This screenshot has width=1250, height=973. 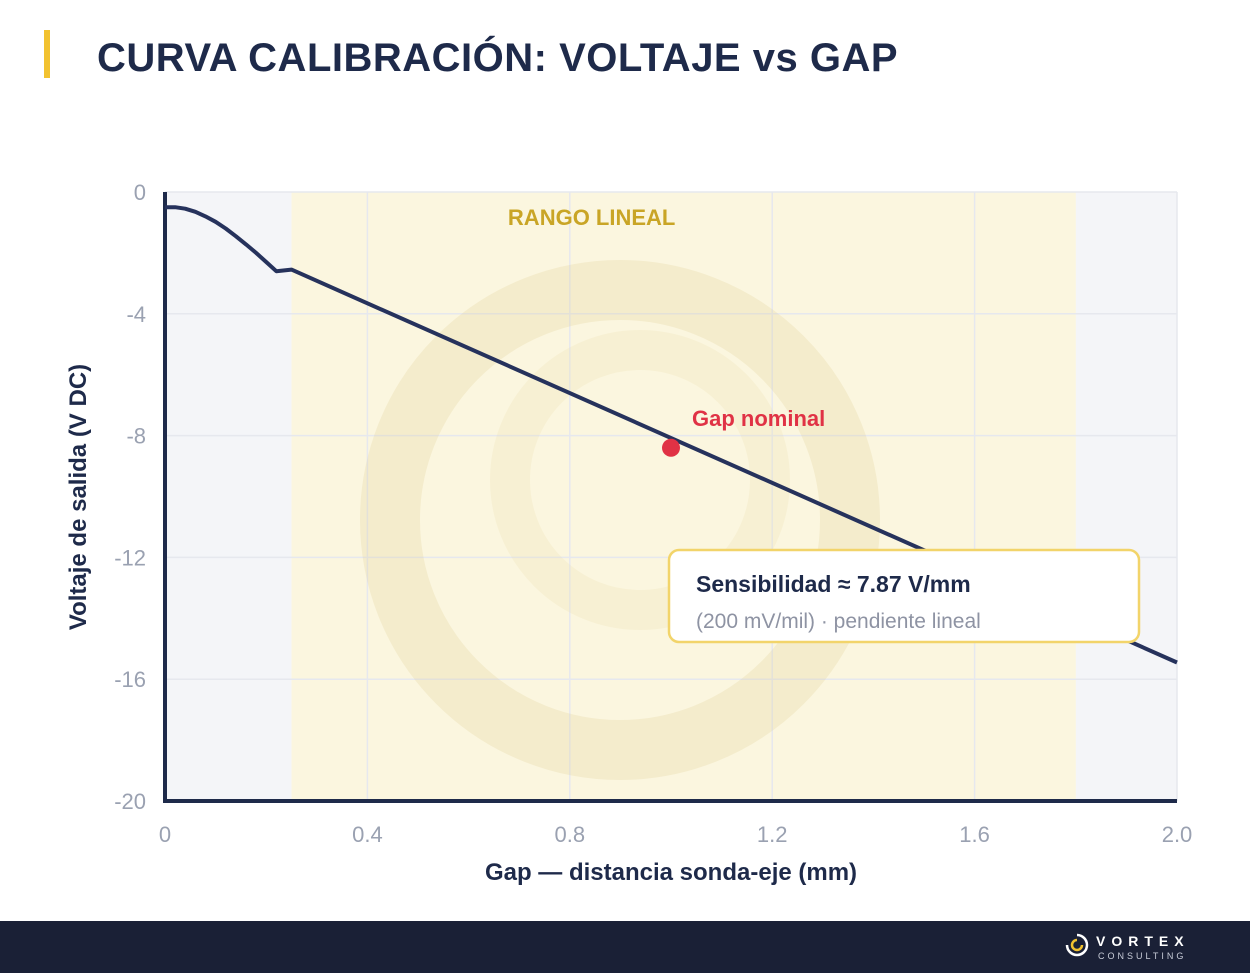 What do you see at coordinates (1177, 834) in the screenshot?
I see `x-tick-label: 2.0` at bounding box center [1177, 834].